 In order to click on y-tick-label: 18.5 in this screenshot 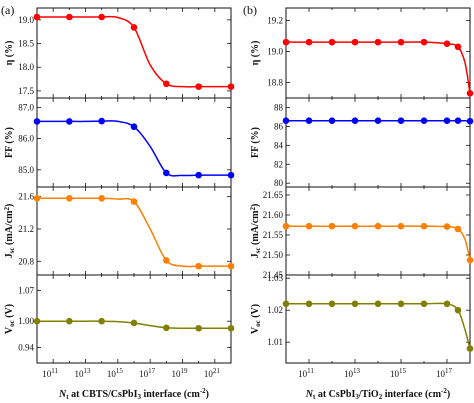, I will do `click(26, 44)`.